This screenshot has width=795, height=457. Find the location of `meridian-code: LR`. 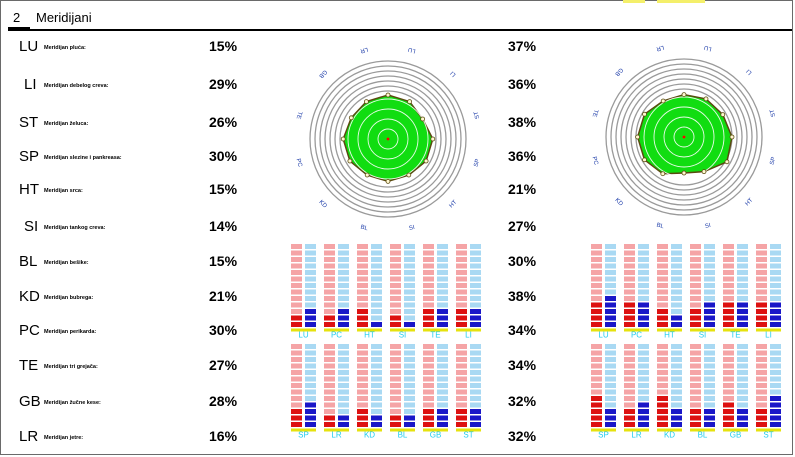

meridian-code: LR is located at coordinates (29, 436).